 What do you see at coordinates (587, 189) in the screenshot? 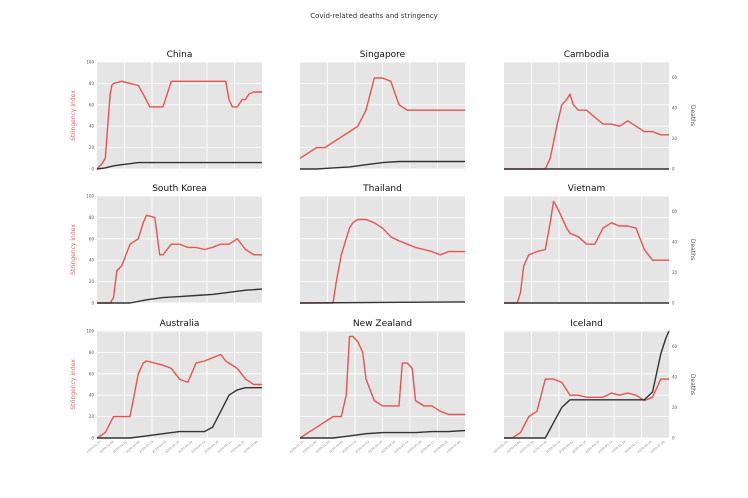
I see `panel-title: Vietnam` at bounding box center [587, 189].